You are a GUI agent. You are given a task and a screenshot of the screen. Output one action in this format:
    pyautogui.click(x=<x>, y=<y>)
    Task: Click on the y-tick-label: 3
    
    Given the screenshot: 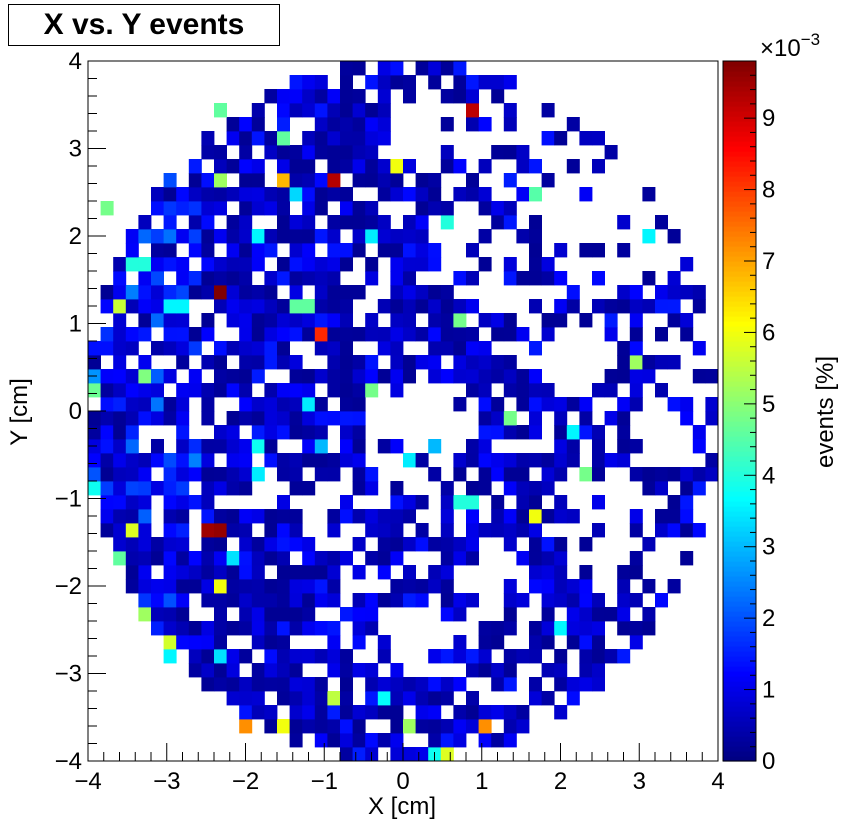 What is the action you would take?
    pyautogui.click(x=75, y=149)
    